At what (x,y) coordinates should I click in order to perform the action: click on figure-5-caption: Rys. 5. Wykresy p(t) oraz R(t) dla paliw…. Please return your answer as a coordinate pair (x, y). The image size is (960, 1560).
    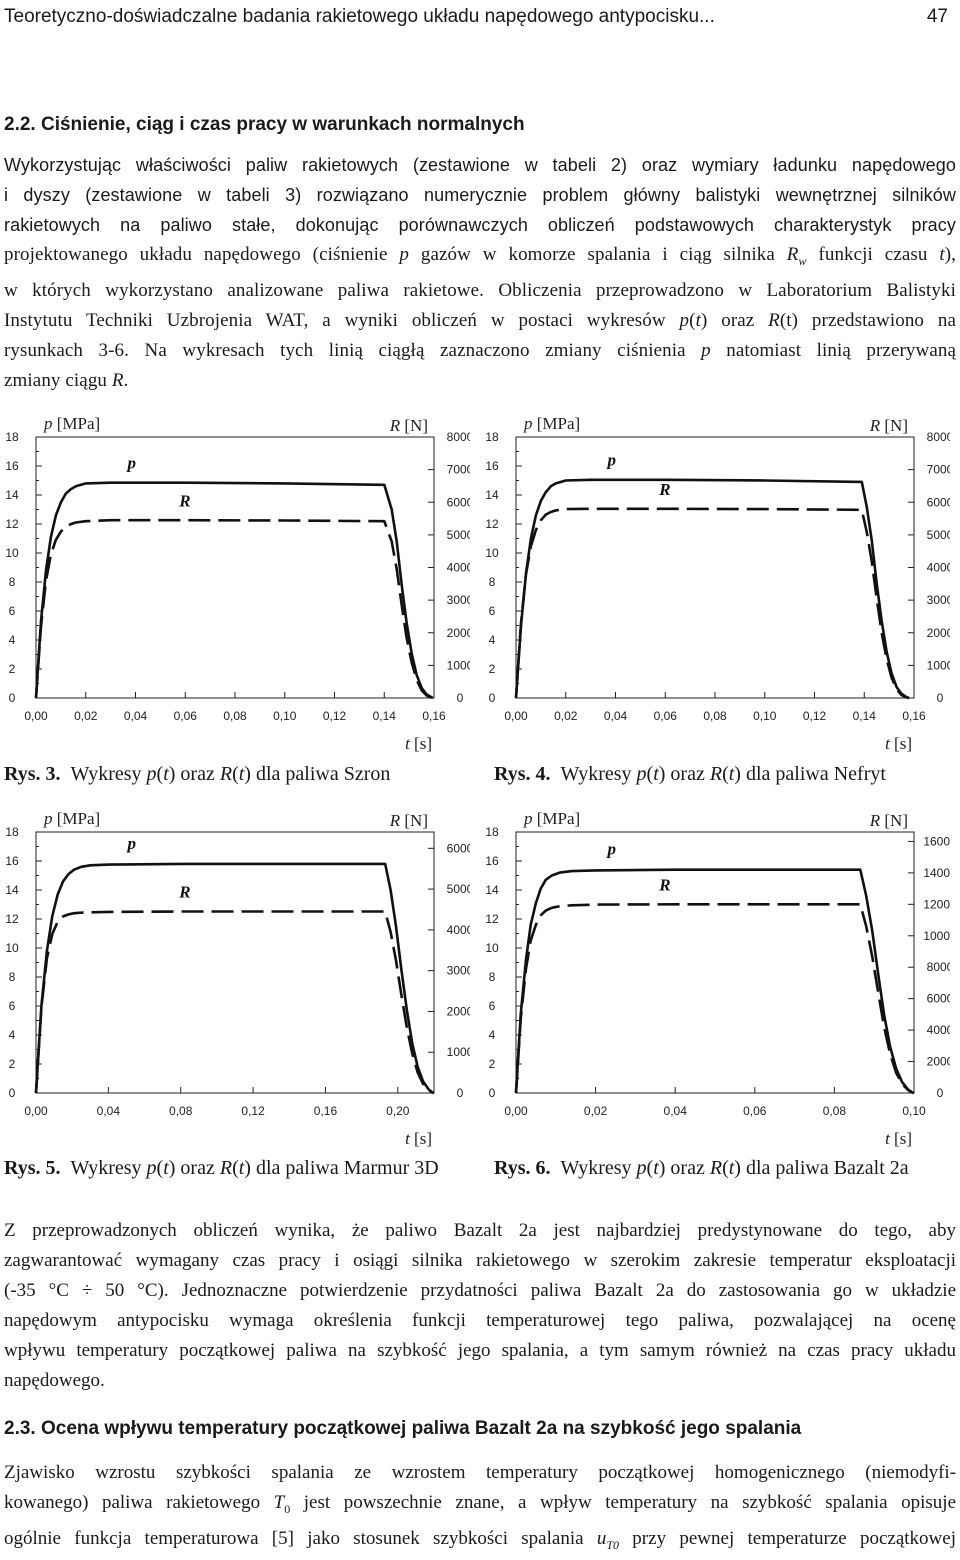
    Looking at the image, I should click on (221, 1168).